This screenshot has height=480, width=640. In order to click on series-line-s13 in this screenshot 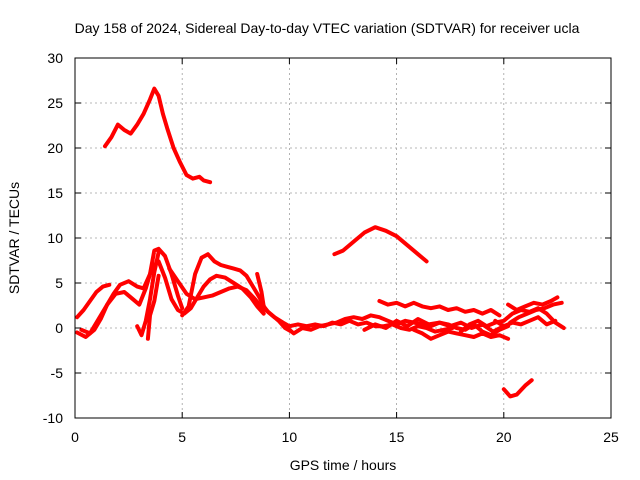, I will do `click(434, 325)`.